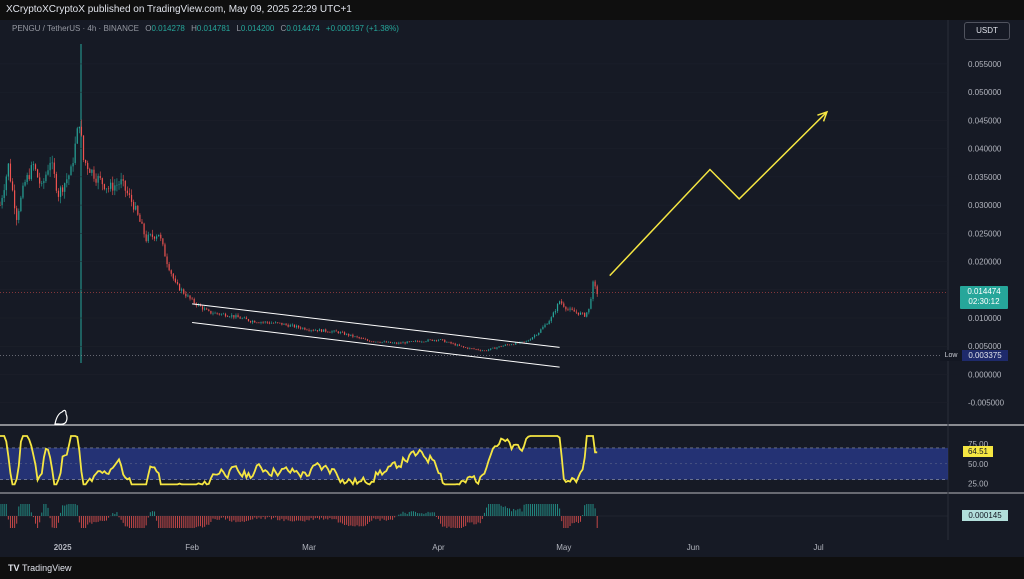 The image size is (1024, 579). I want to click on y-tick-label: -0.005000, so click(986, 403).